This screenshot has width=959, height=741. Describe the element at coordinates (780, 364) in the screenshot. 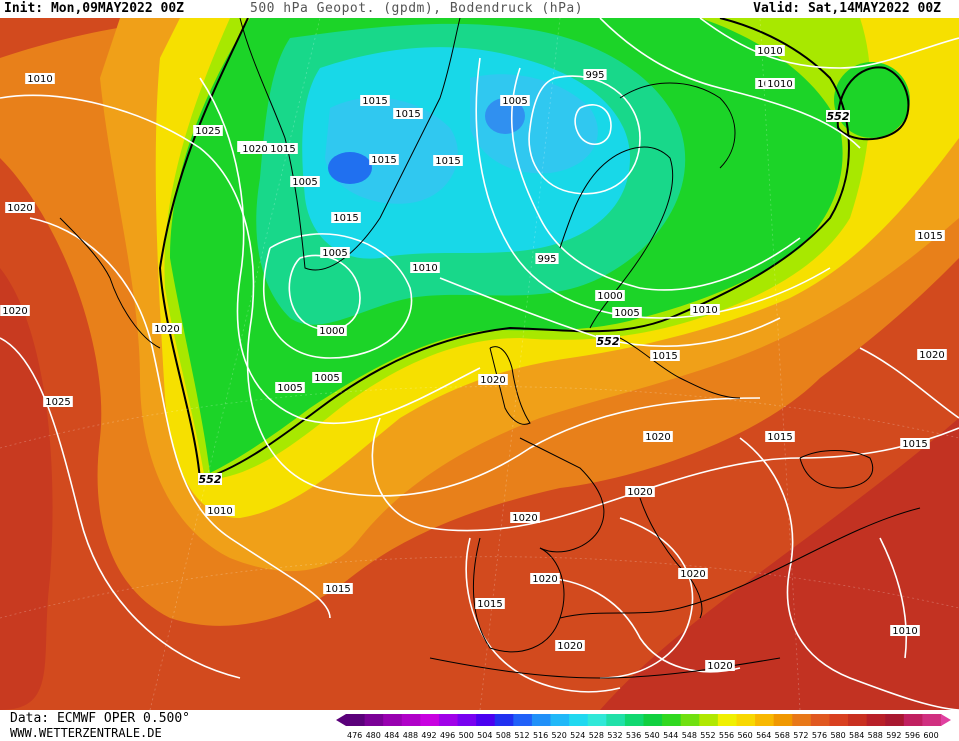

I see `graticule-line` at that location.